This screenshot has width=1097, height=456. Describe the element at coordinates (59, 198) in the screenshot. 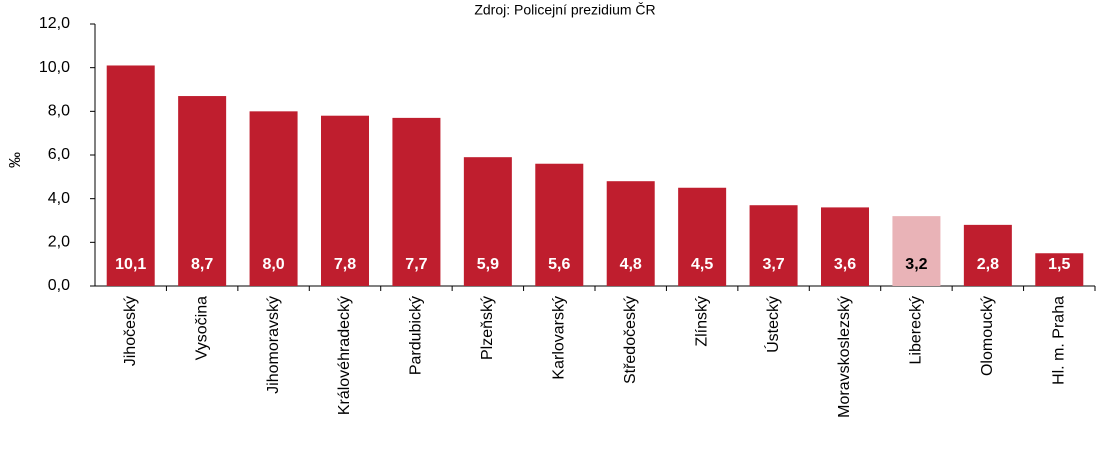

I see `y-tick-label: 4,0` at that location.